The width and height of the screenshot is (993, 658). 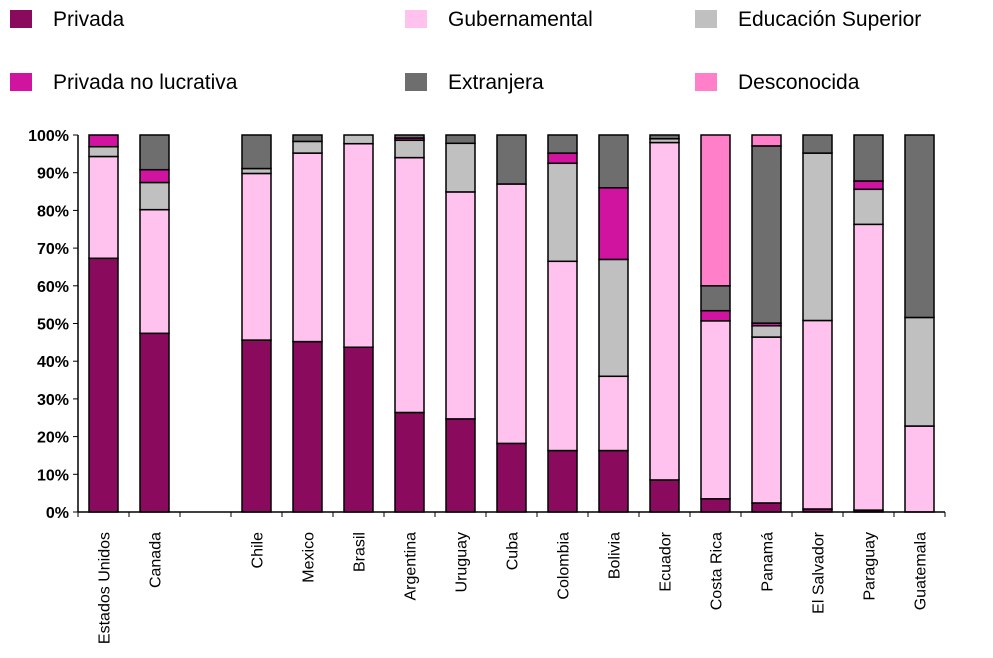 What do you see at coordinates (717, 571) in the screenshot?
I see `x-tick-label: Costa Rica` at bounding box center [717, 571].